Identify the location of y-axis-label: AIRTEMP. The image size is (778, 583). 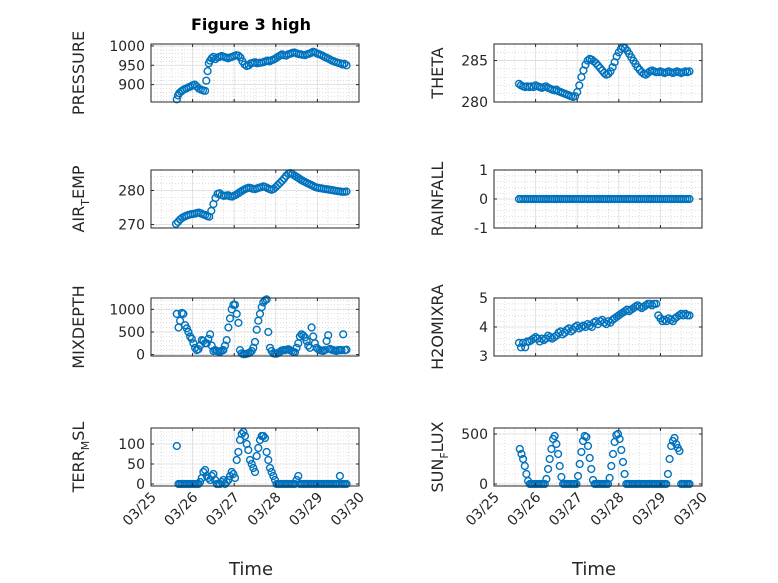
(80, 198).